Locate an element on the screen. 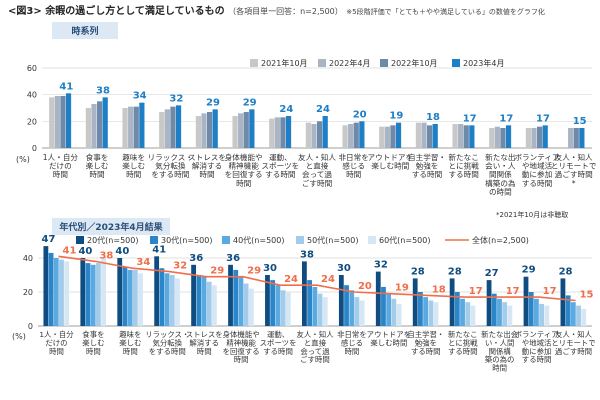  x-tick-label-line: 動に参加 is located at coordinates (537, 351).